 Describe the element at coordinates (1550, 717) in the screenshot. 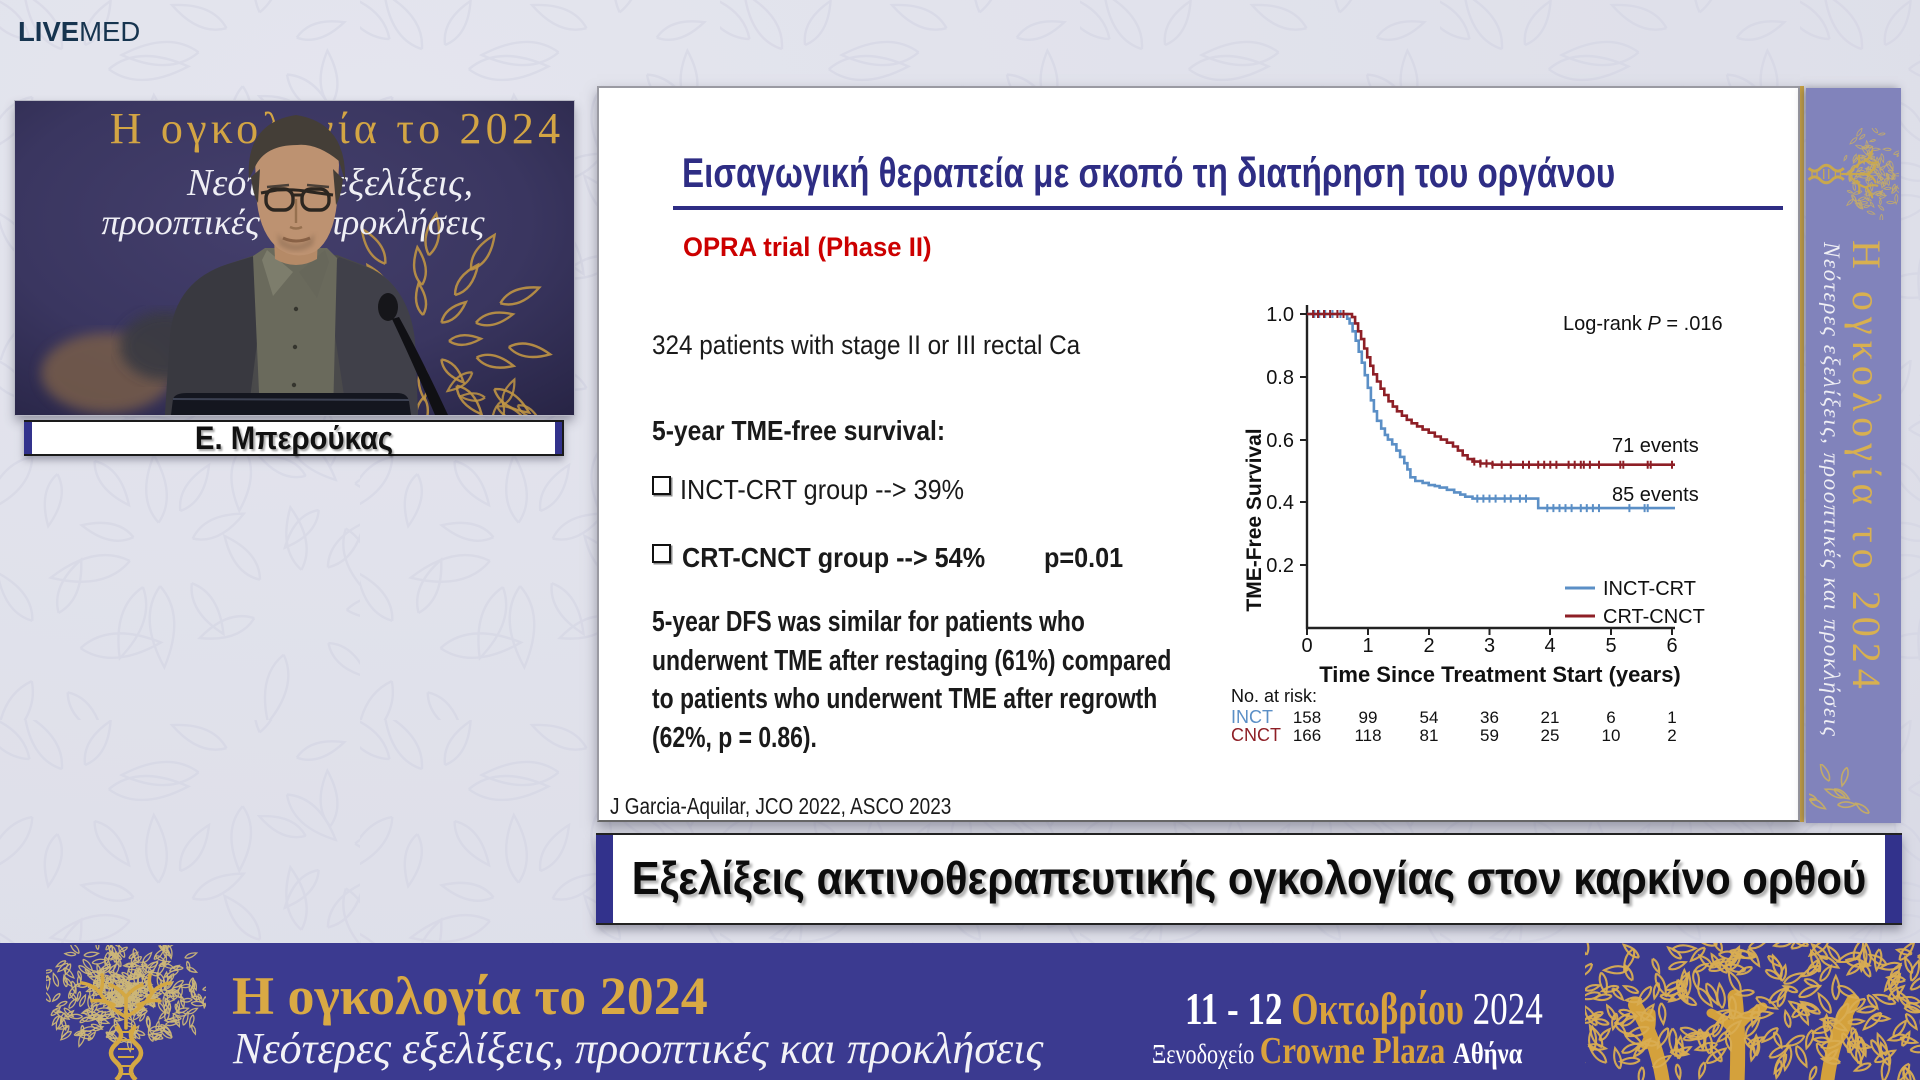

I see `svg-text: 21` at that location.